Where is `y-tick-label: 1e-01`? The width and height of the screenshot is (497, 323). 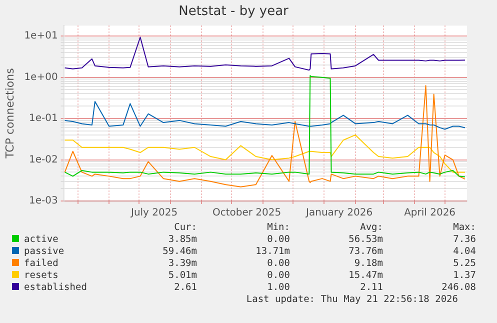 y-tick-label: 1e-01 is located at coordinates (43, 118).